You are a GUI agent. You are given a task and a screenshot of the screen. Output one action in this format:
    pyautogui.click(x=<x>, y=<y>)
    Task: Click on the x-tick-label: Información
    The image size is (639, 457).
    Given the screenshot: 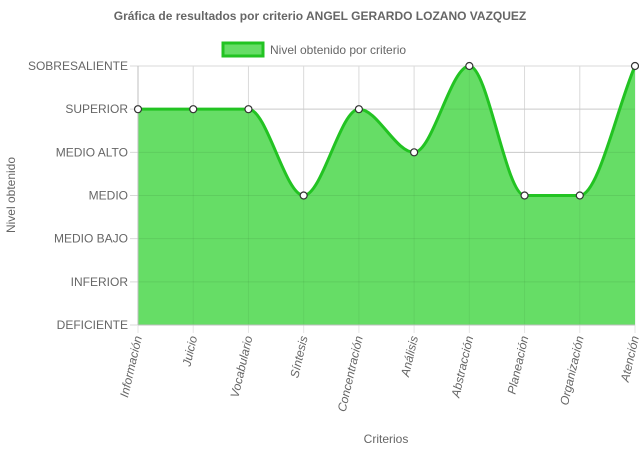 What is the action you would take?
    pyautogui.click(x=131, y=366)
    